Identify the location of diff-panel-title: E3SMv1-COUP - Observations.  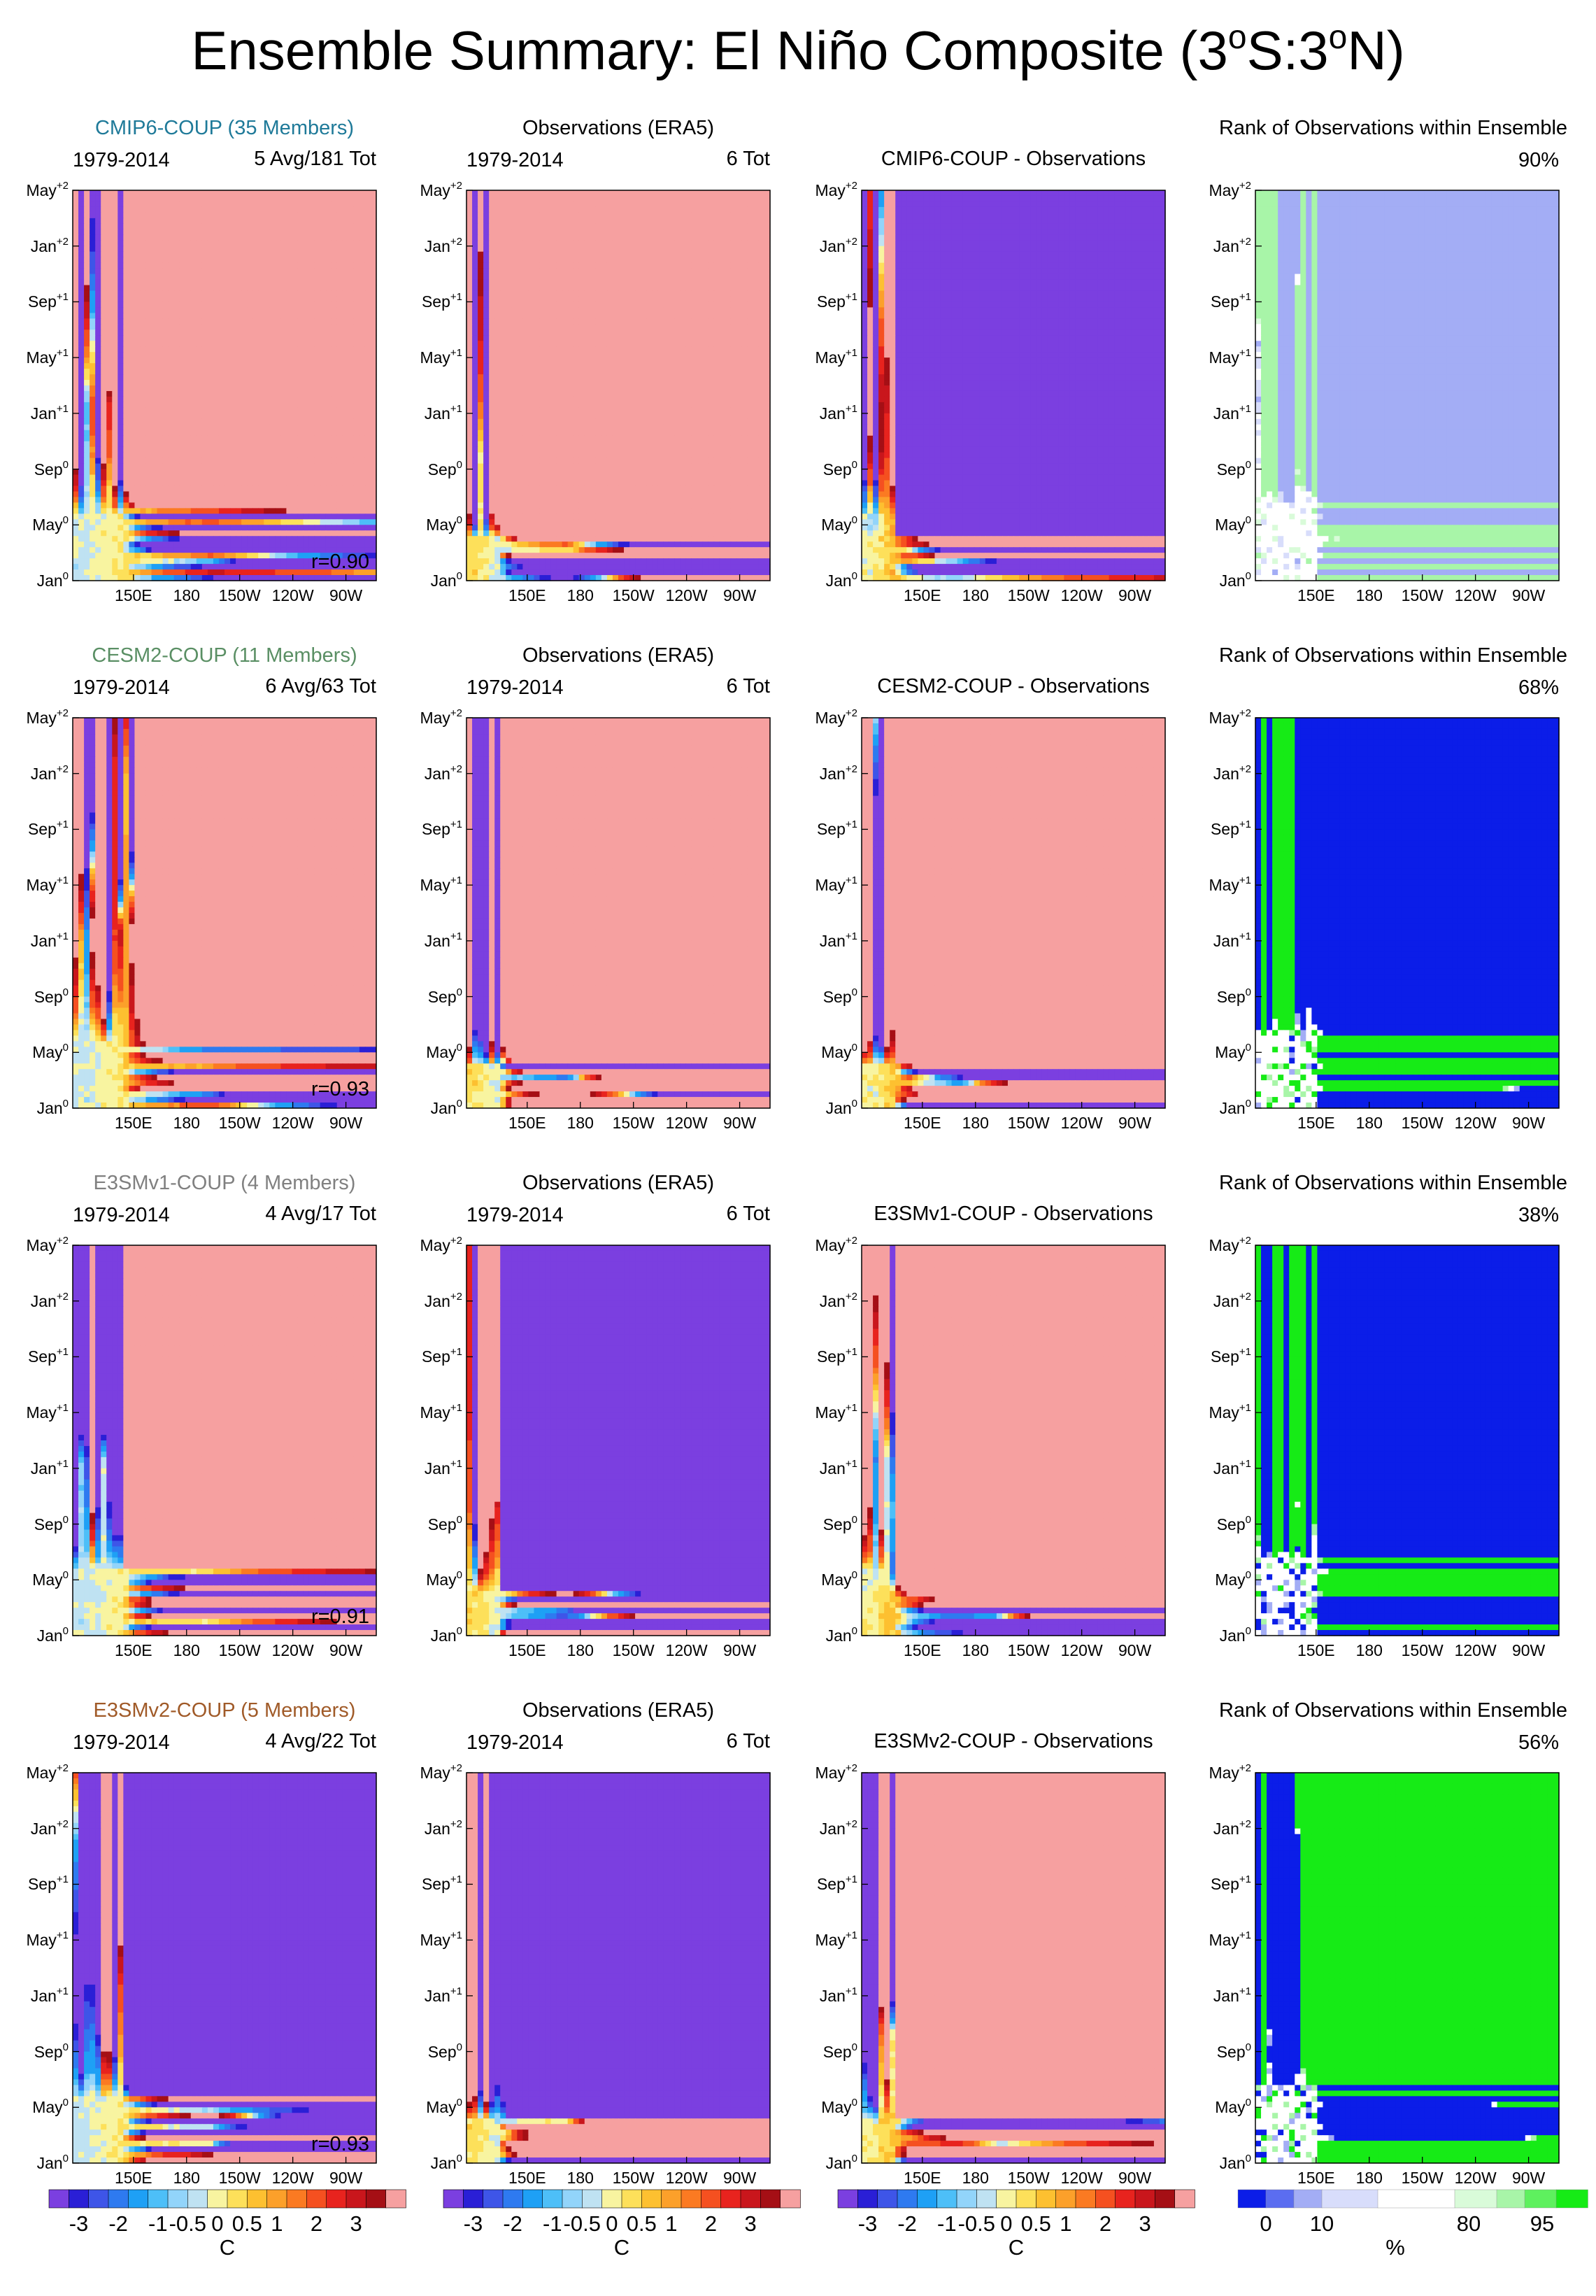
(1013, 1214).